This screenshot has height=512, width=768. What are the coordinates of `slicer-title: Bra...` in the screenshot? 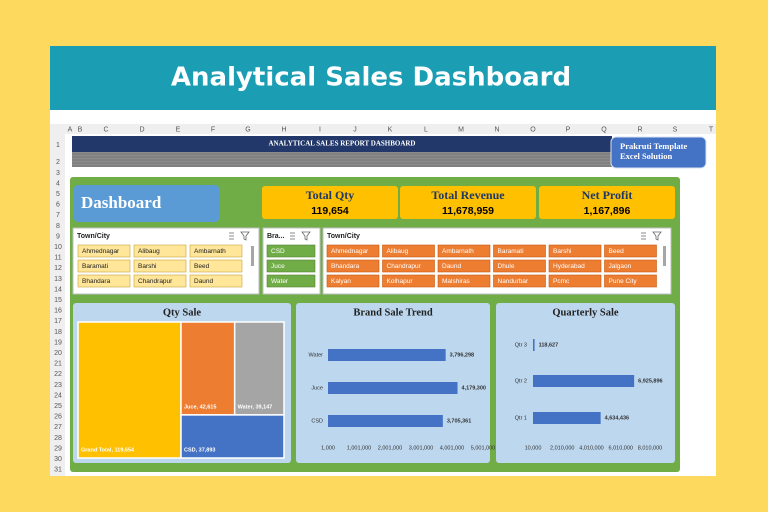 It's located at (276, 236).